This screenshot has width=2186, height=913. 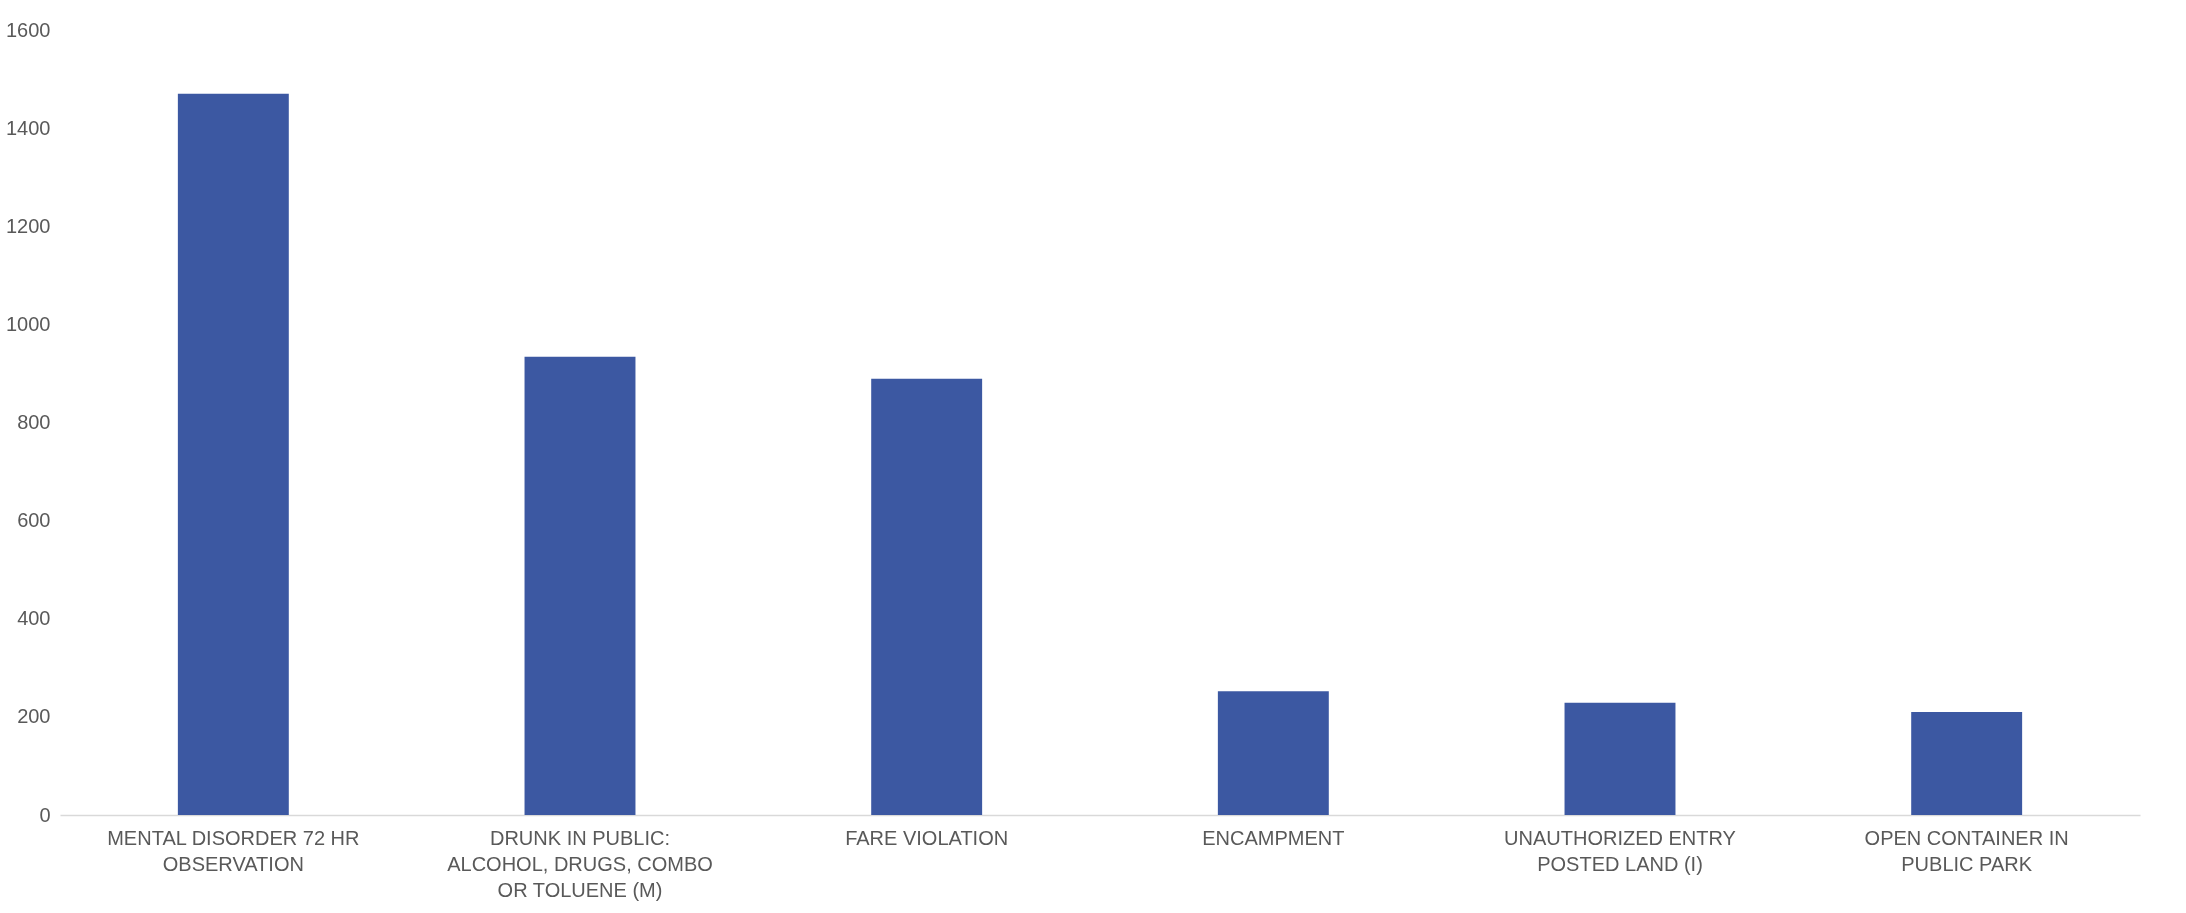 I want to click on y-tick-label: 1000, so click(x=28, y=323).